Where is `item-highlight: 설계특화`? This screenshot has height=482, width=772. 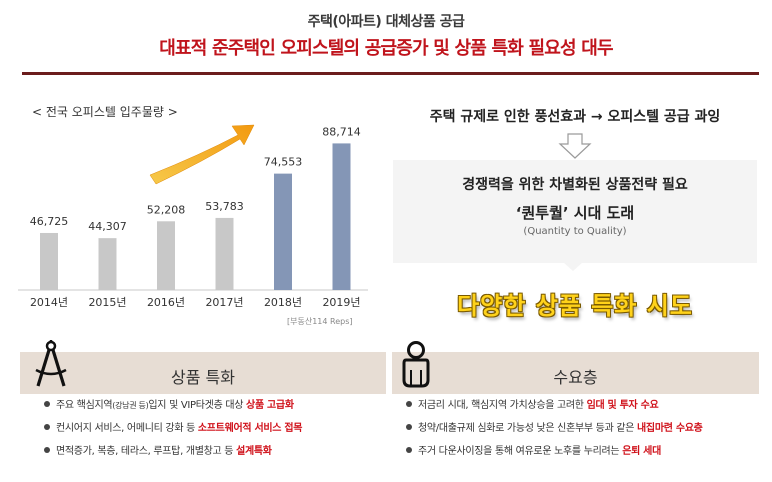
item-highlight: 설계특화 is located at coordinates (254, 451).